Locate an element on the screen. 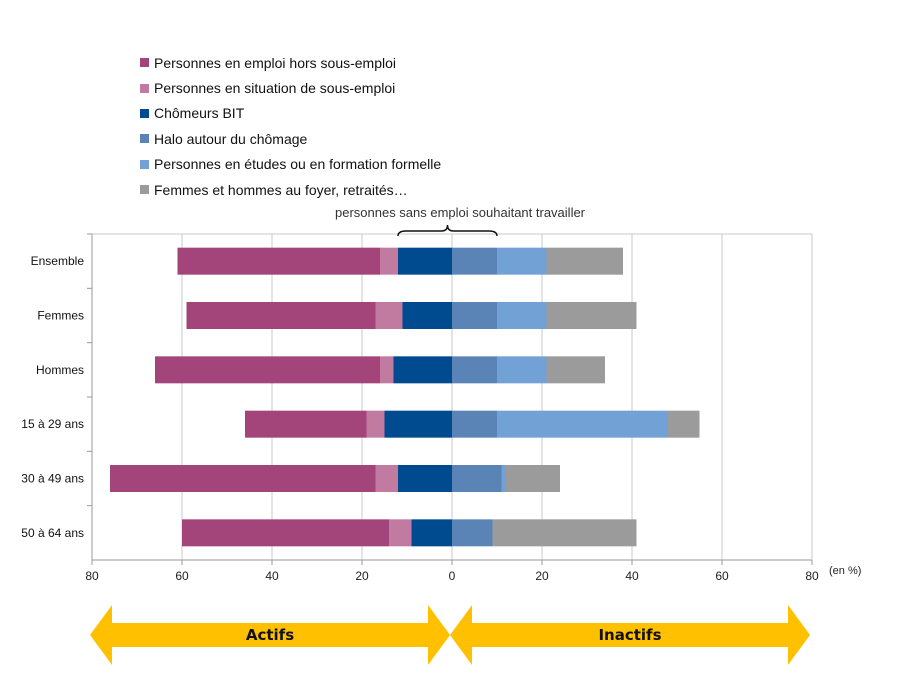 Image resolution: width=900 pixels, height=700 pixels. category-label: 30 à 49 ans is located at coordinates (52, 479).